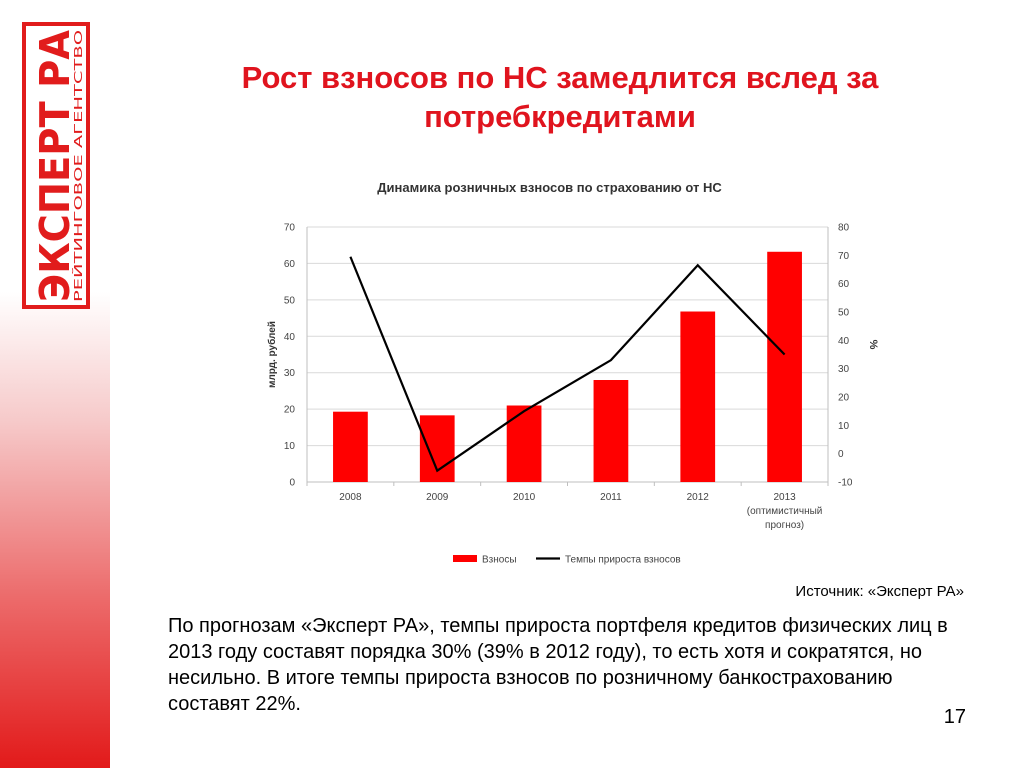  I want to click on y-tick-label: 60, so click(290, 264).